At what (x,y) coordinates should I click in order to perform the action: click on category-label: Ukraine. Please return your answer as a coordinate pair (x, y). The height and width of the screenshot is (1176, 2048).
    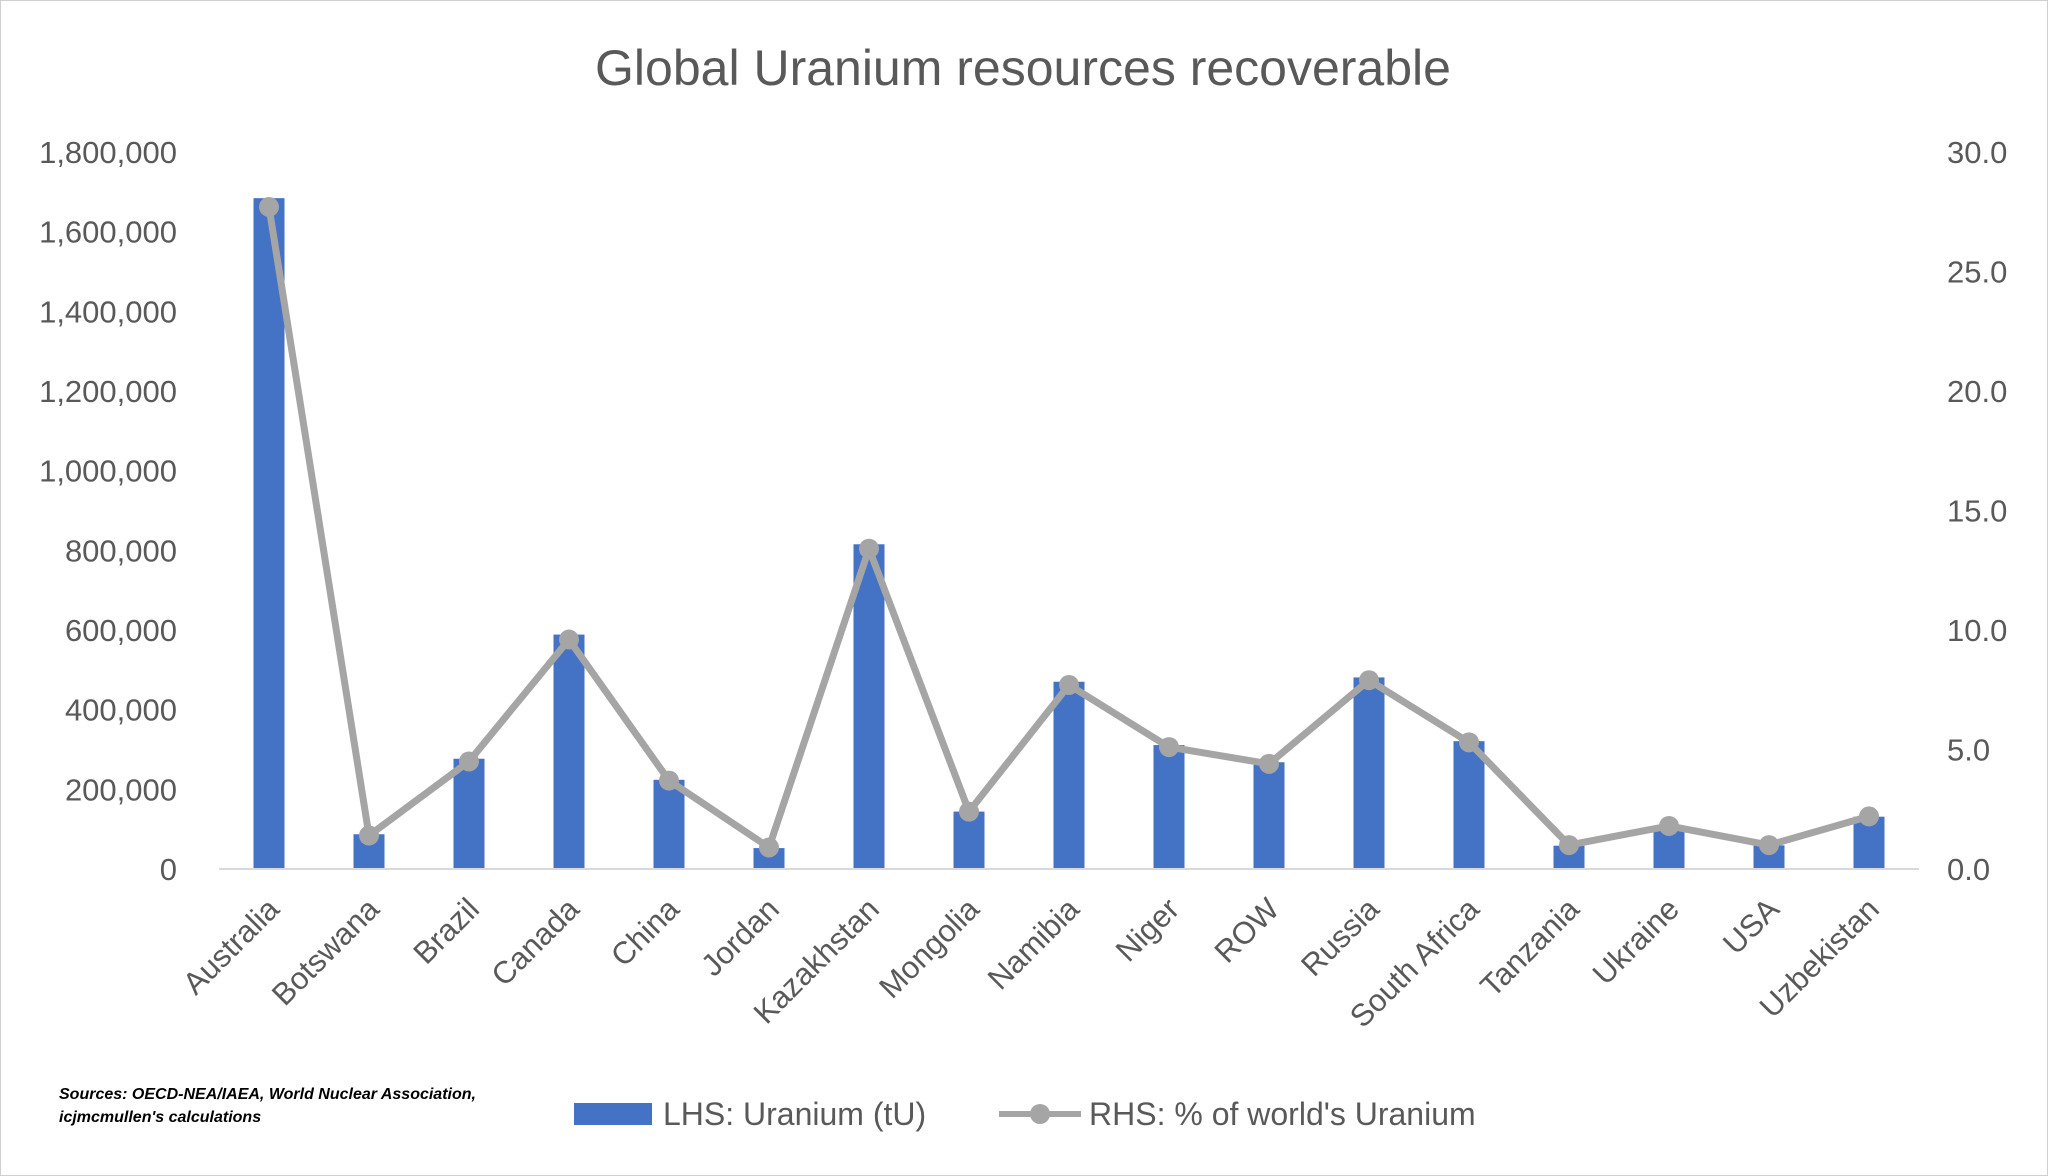
    Looking at the image, I should click on (1636, 941).